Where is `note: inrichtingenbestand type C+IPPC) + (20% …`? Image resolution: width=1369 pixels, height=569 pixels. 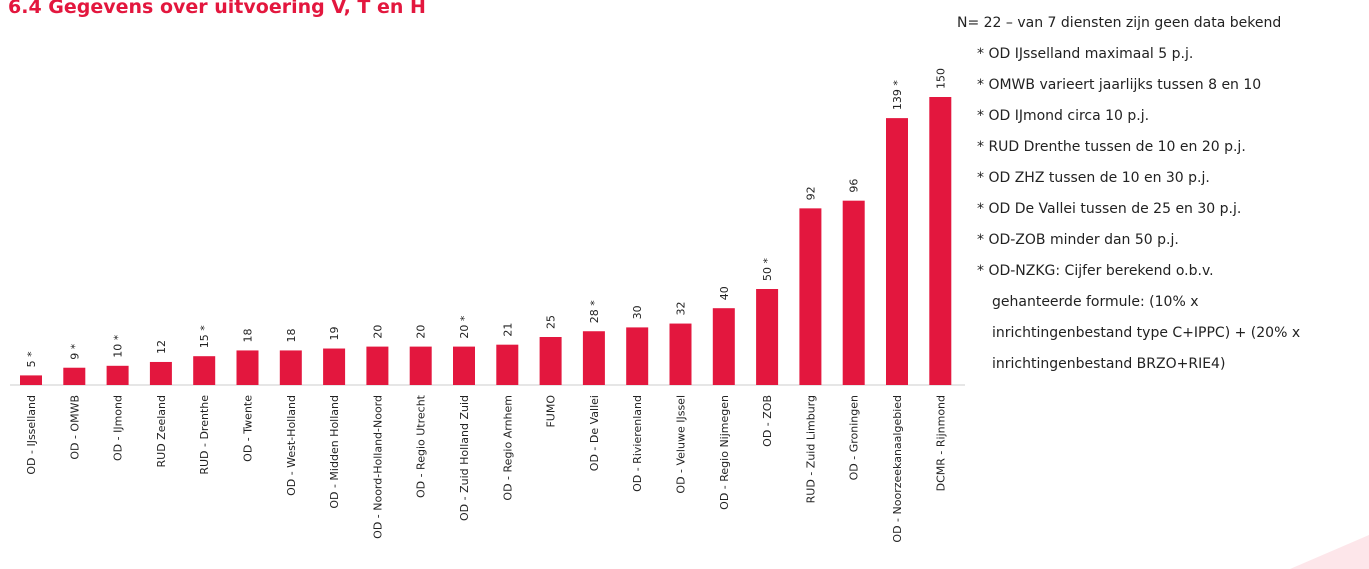
note: inrichtingenbestand type C+IPPC) + (20% … is located at coordinates (1146, 333).